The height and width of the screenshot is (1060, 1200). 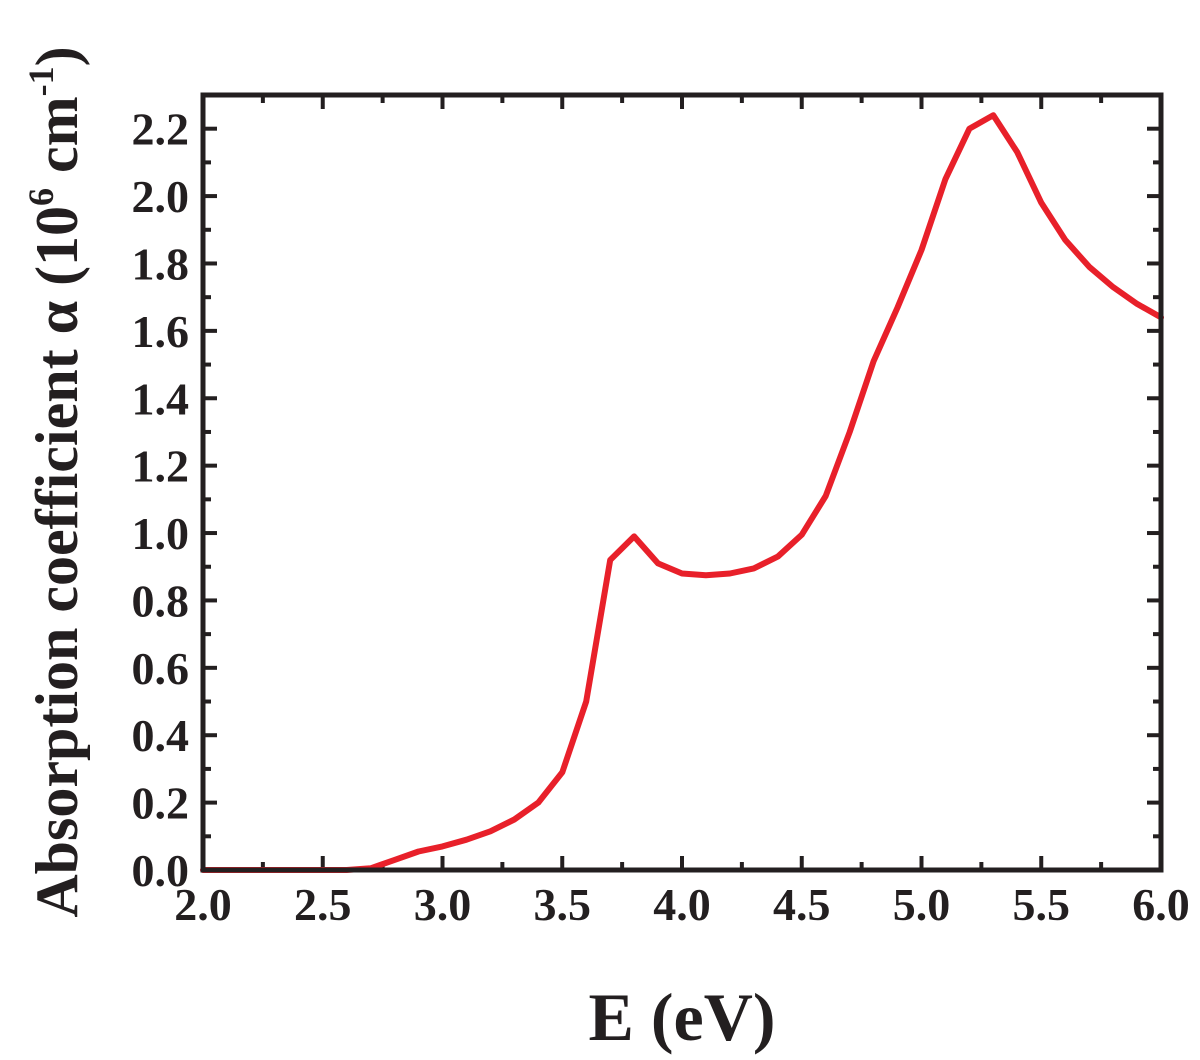 I want to click on y-tick-label: 1.0, so click(x=161, y=533).